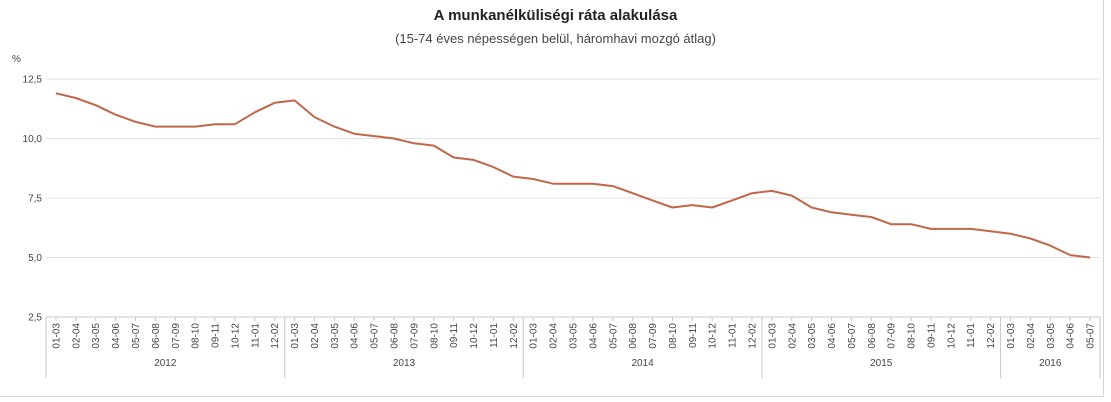 The height and width of the screenshot is (402, 1111). What do you see at coordinates (33, 80) in the screenshot?
I see `y-tick-label: 12,5` at bounding box center [33, 80].